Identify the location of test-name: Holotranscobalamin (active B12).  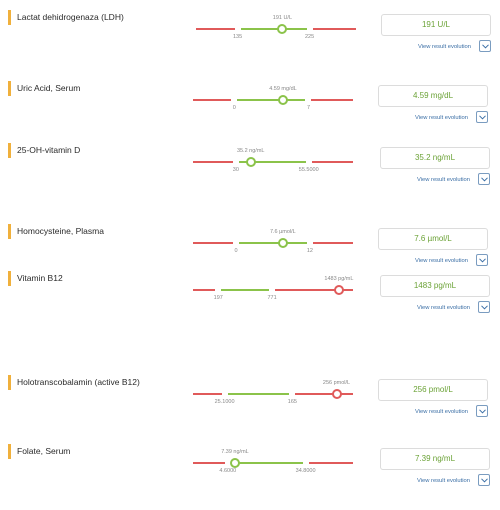
(74, 382).